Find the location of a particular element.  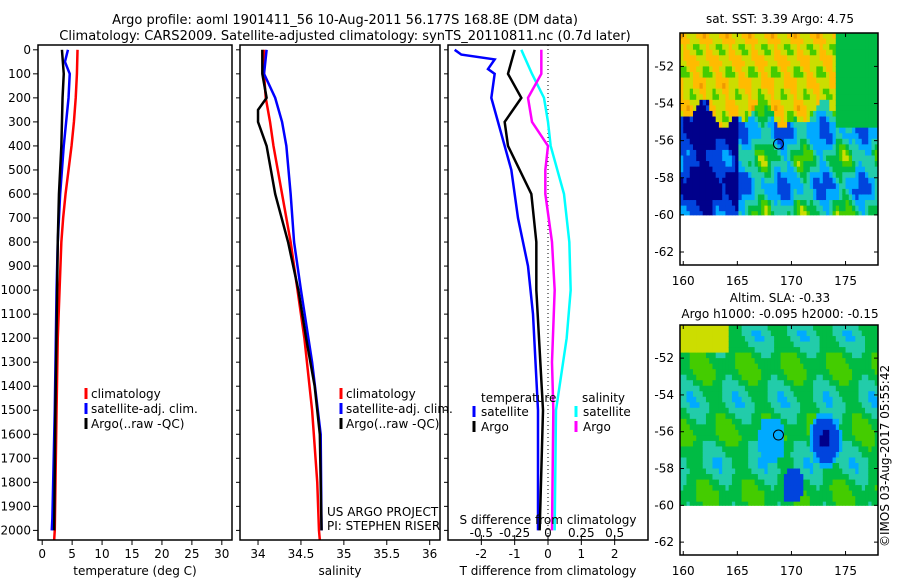

y-tick-label: 1000 is located at coordinates (15, 290).